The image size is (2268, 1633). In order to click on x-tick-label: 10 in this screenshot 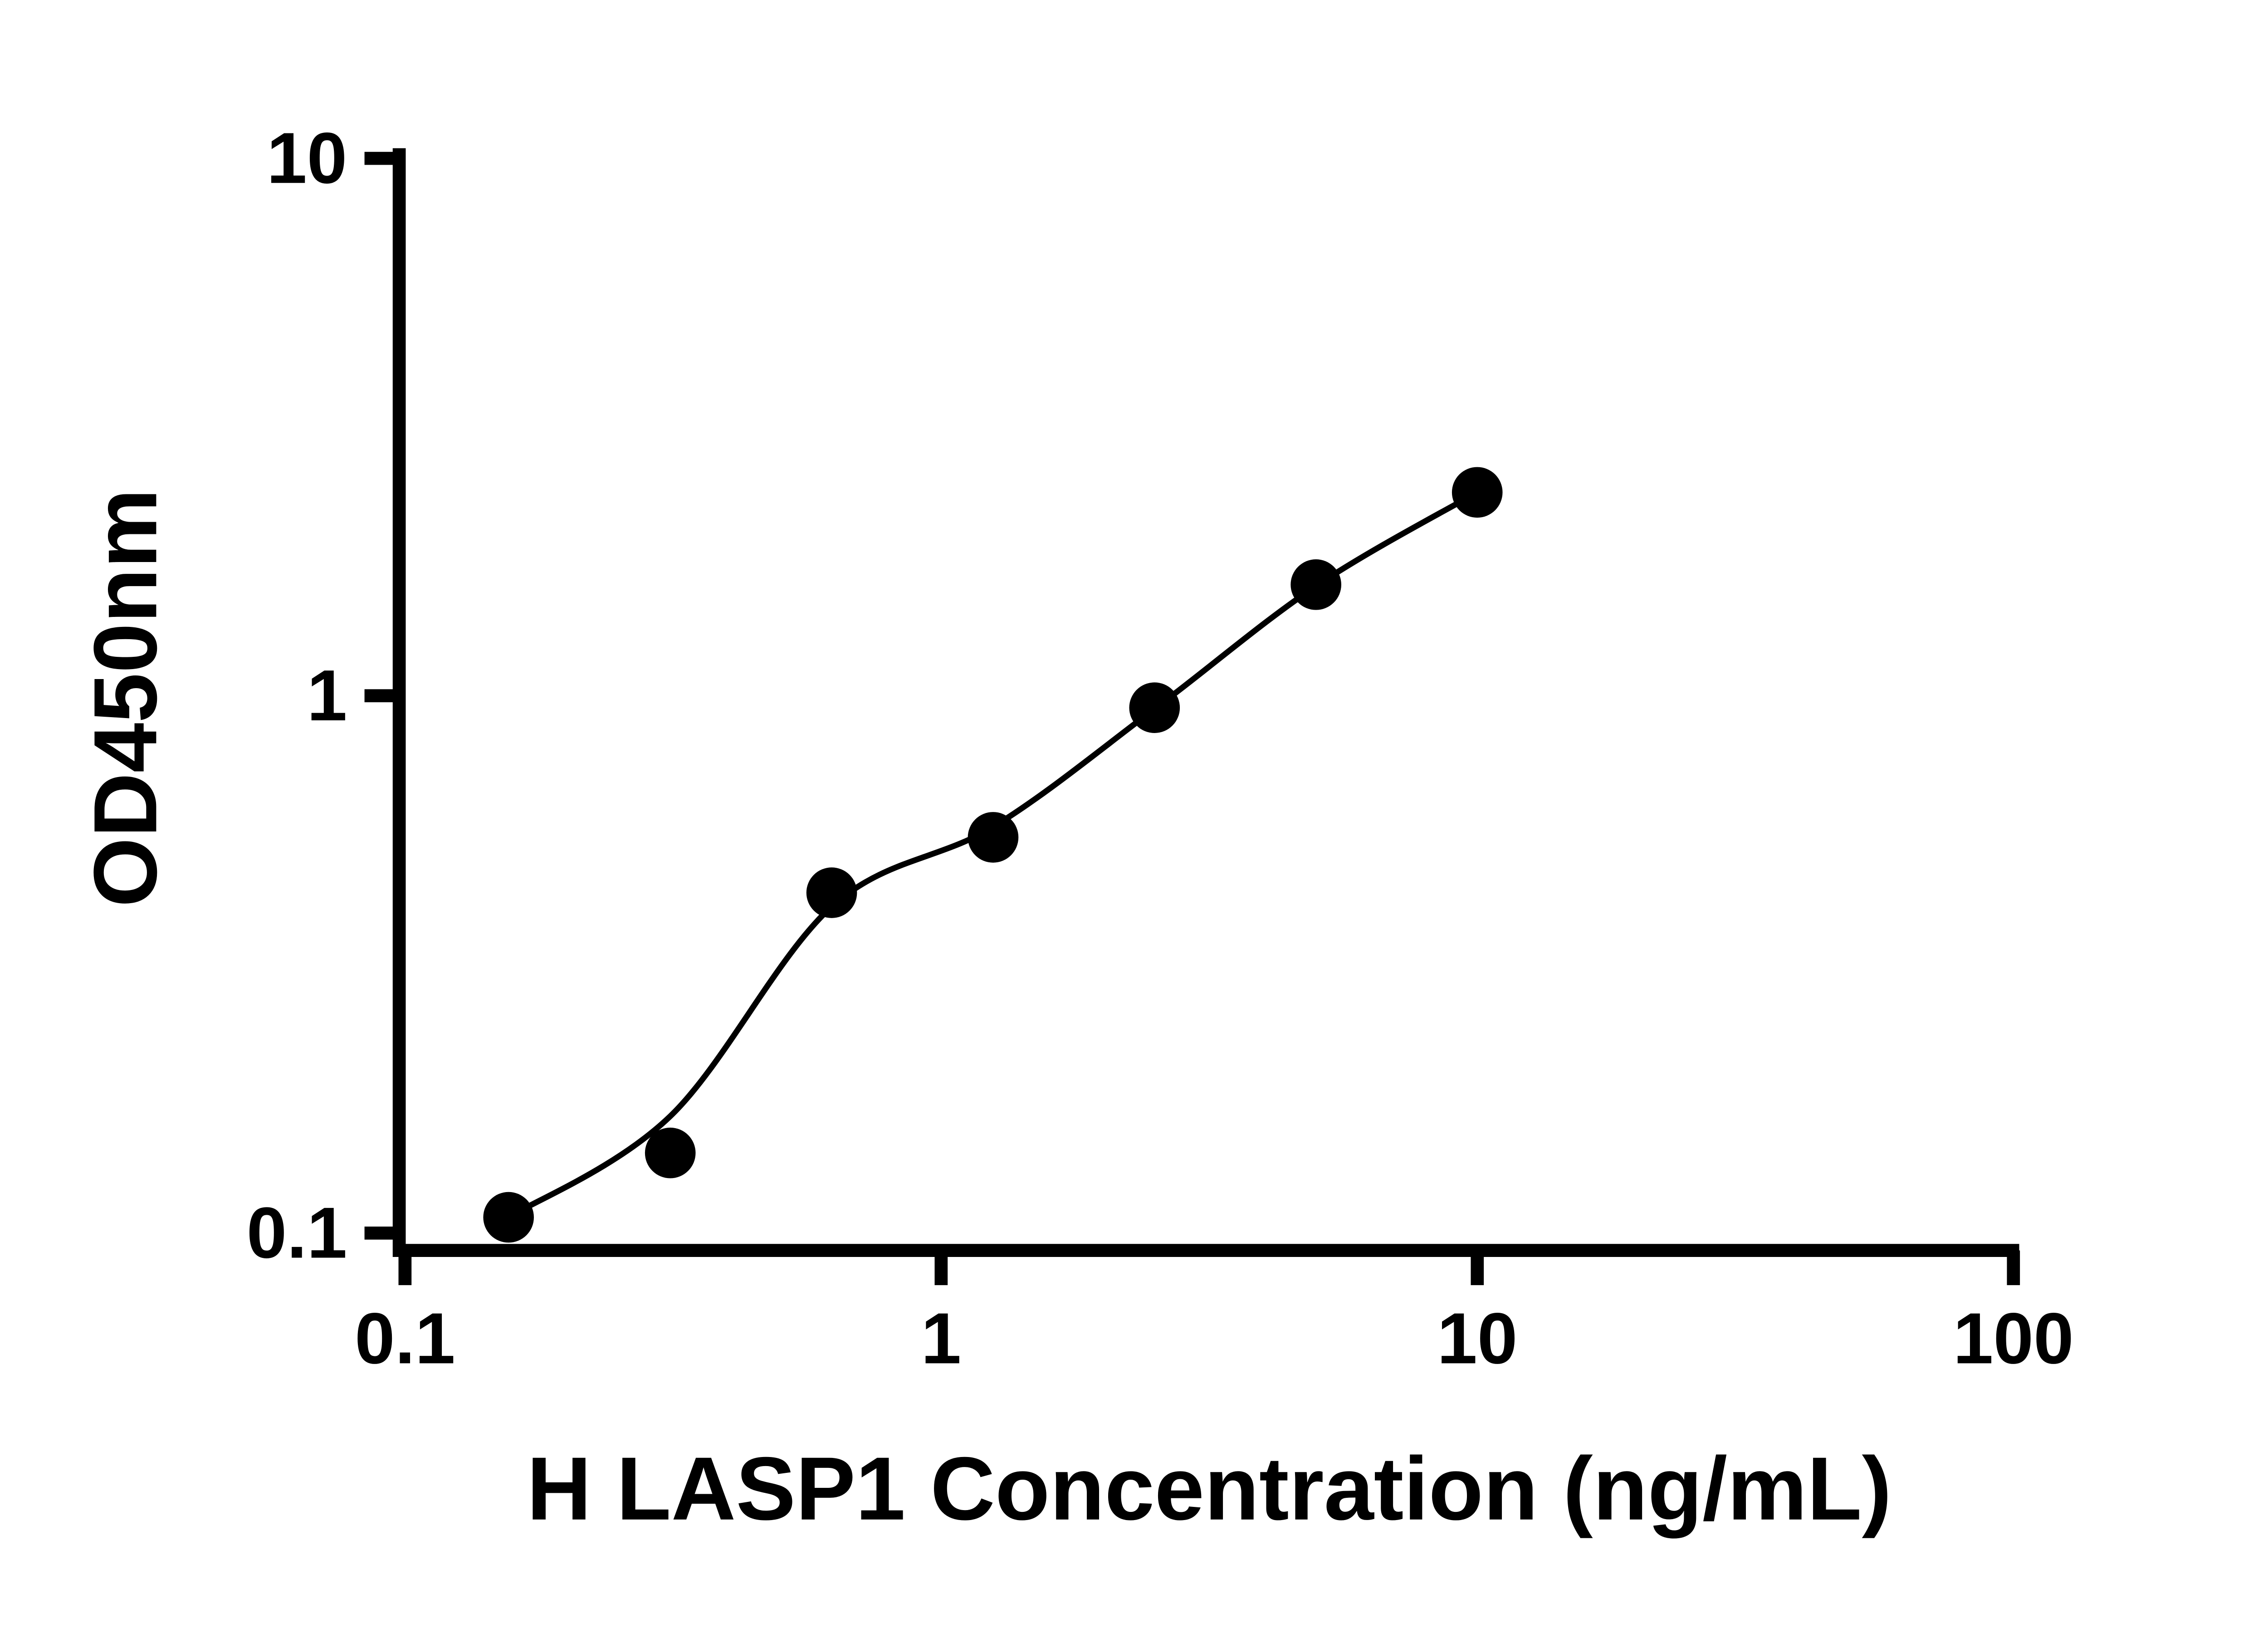, I will do `click(1477, 1338)`.